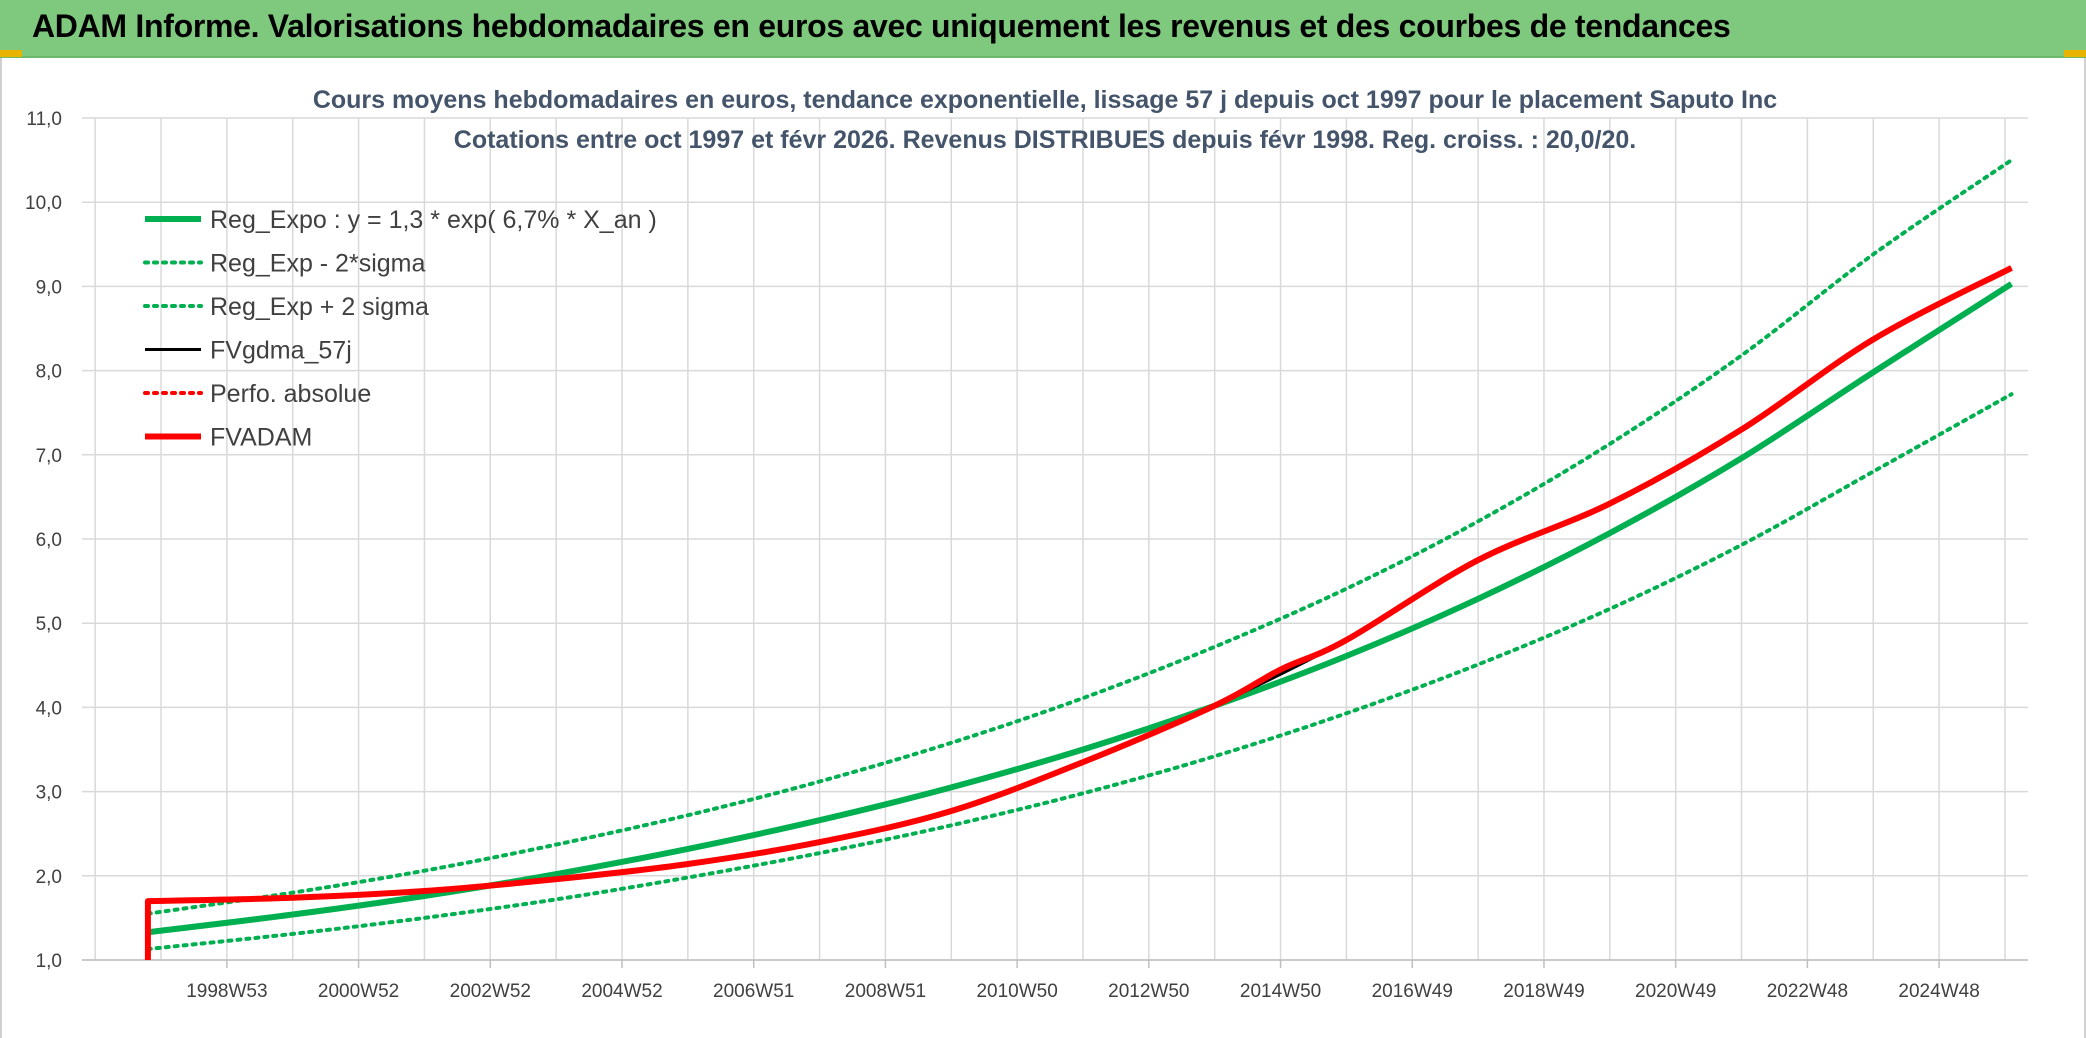 Image resolution: width=2086 pixels, height=1038 pixels. What do you see at coordinates (281, 351) in the screenshot?
I see `legend-label-3: FVgdma_57j` at bounding box center [281, 351].